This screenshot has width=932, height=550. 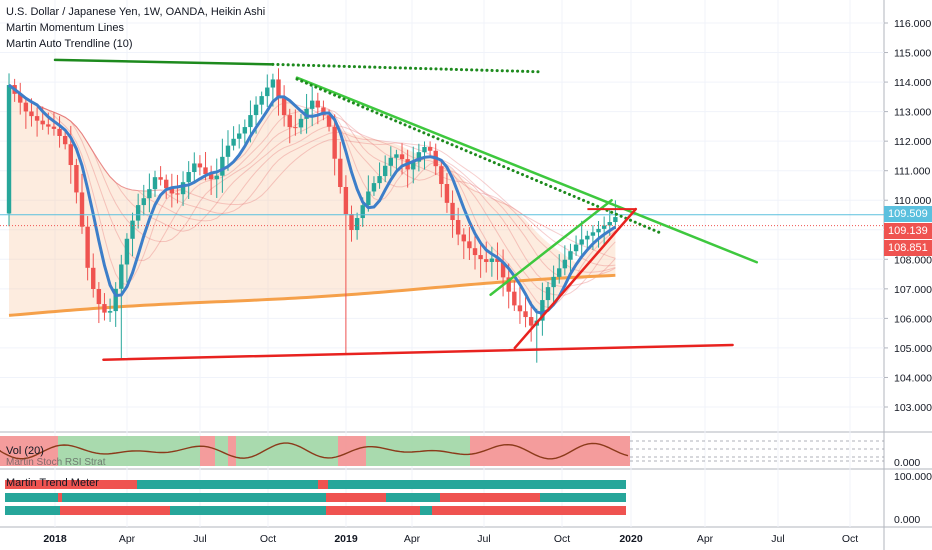 What do you see at coordinates (478, 156) in the screenshot?
I see `trendline-dotted-descending` at bounding box center [478, 156].